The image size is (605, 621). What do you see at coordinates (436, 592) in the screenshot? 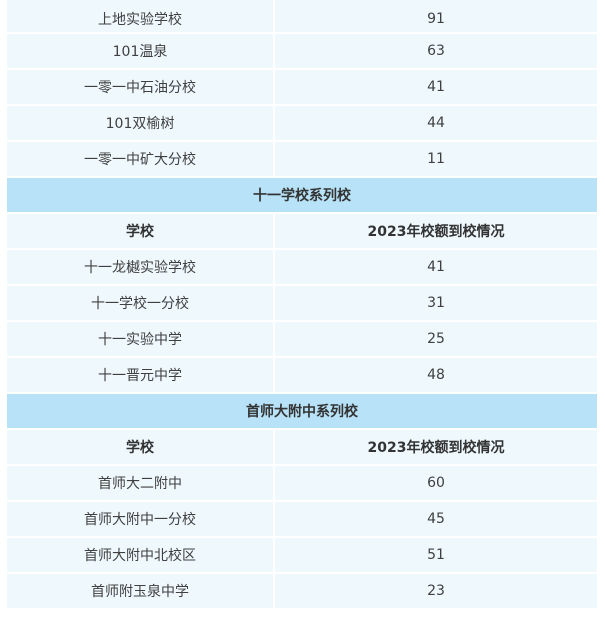
I see `quota-cell: 23` at bounding box center [436, 592].